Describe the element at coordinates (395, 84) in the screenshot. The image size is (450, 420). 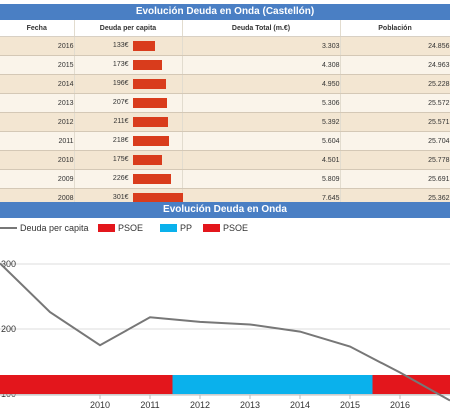
I see `cell-poblacion: 25.228` at that location.